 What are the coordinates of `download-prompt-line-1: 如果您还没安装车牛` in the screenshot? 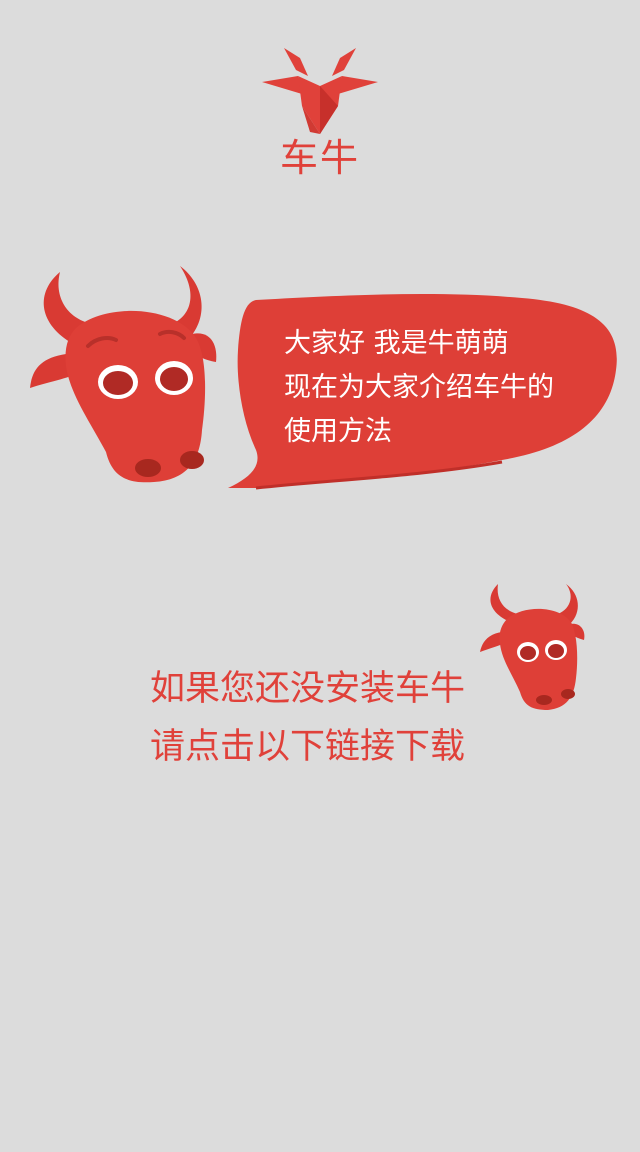 It's located at (308, 689).